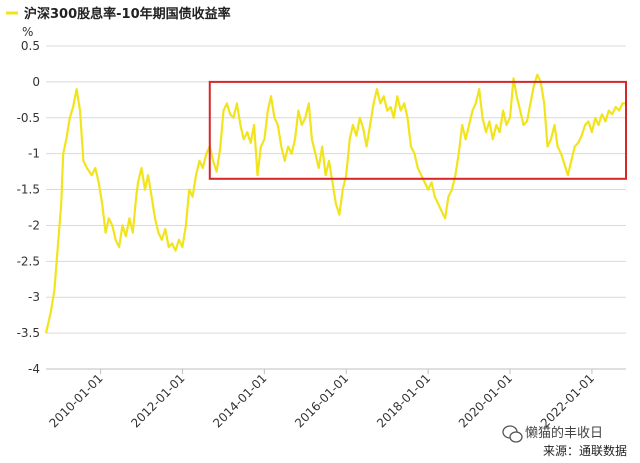  What do you see at coordinates (417, 130) in the screenshot?
I see `highlight-box` at bounding box center [417, 130].